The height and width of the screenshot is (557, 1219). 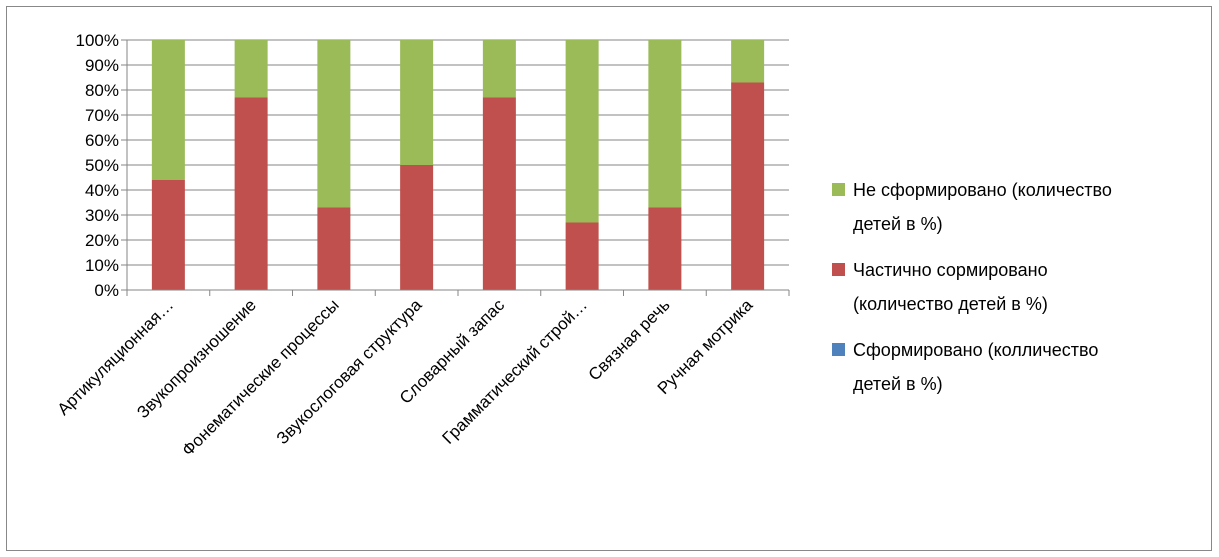 I want to click on y-tick-label: 10%, so click(x=102, y=265).